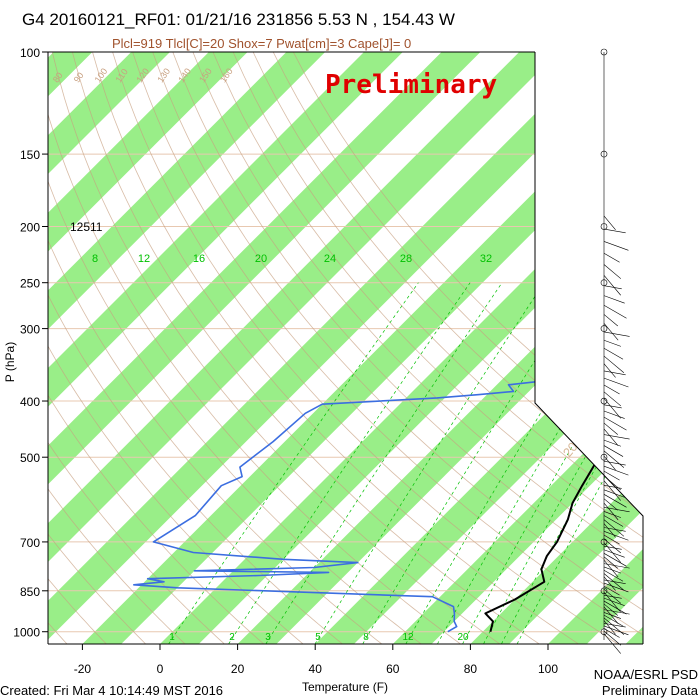 This screenshot has width=700, height=700. Describe the element at coordinates (330, 259) in the screenshot. I see `mixing-ratio-label: 24` at that location.